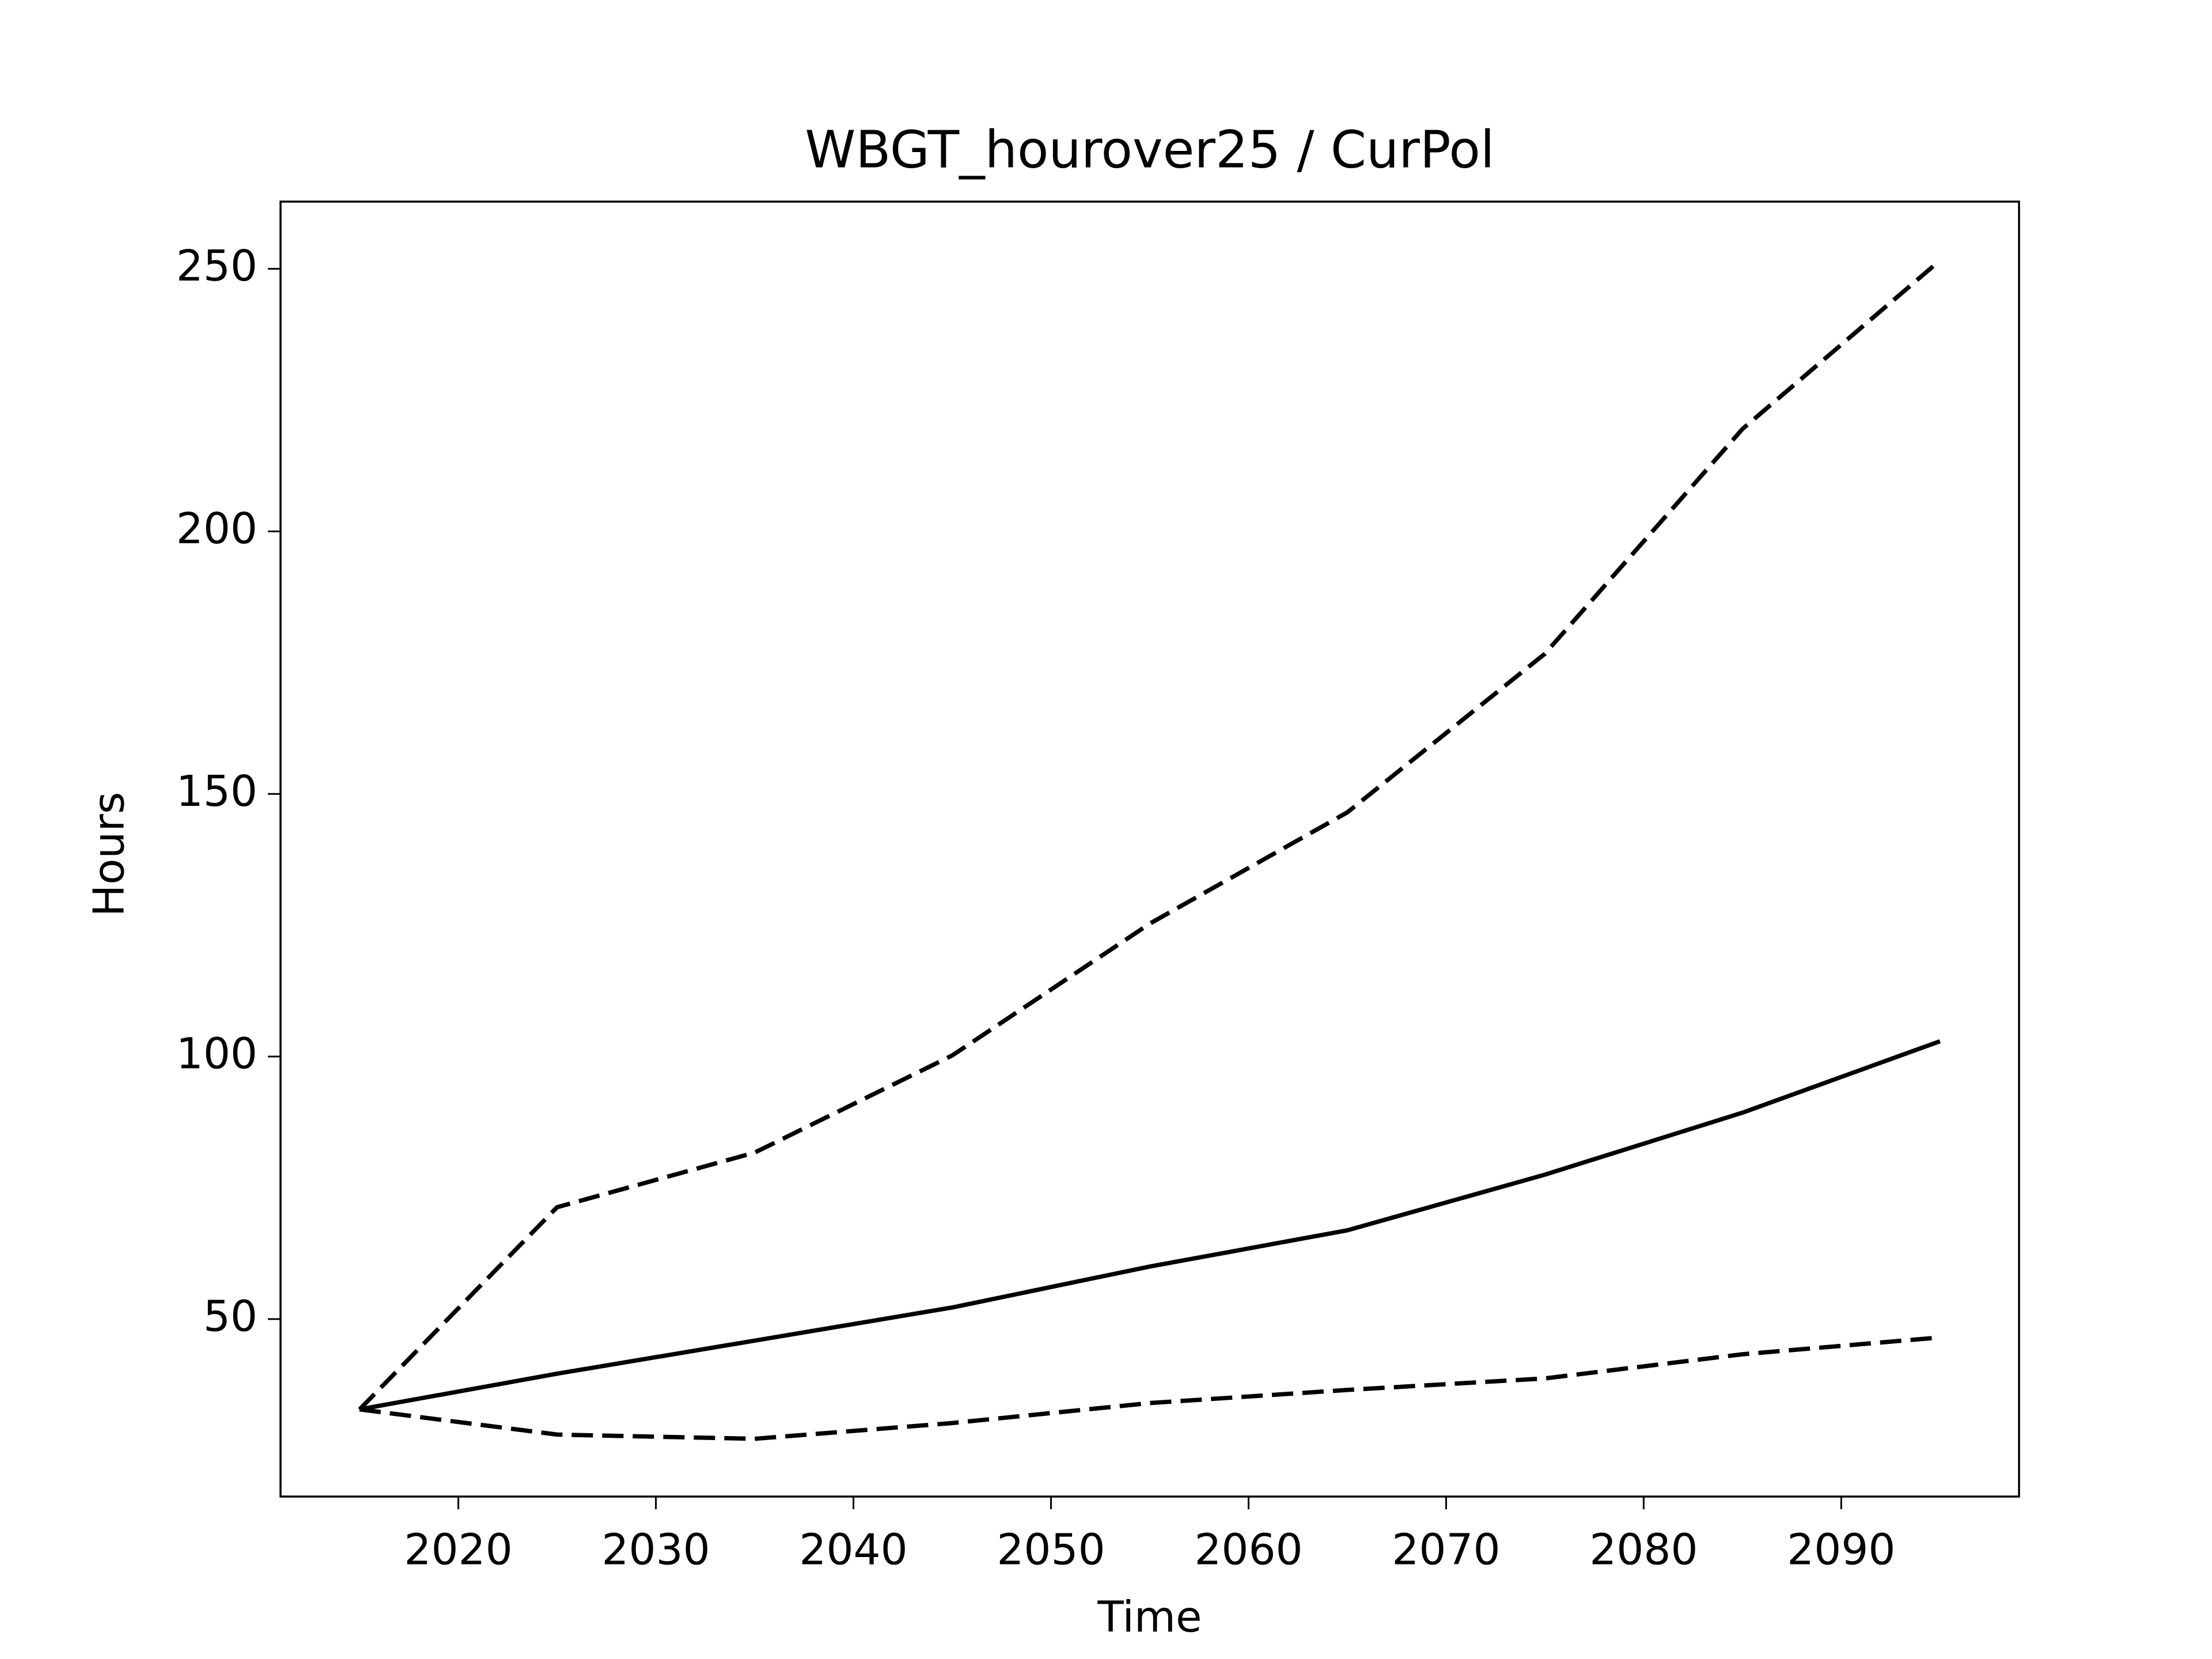 The image size is (2212, 1659). Describe the element at coordinates (655, 1550) in the screenshot. I see `x-tick-label: 2030` at that location.